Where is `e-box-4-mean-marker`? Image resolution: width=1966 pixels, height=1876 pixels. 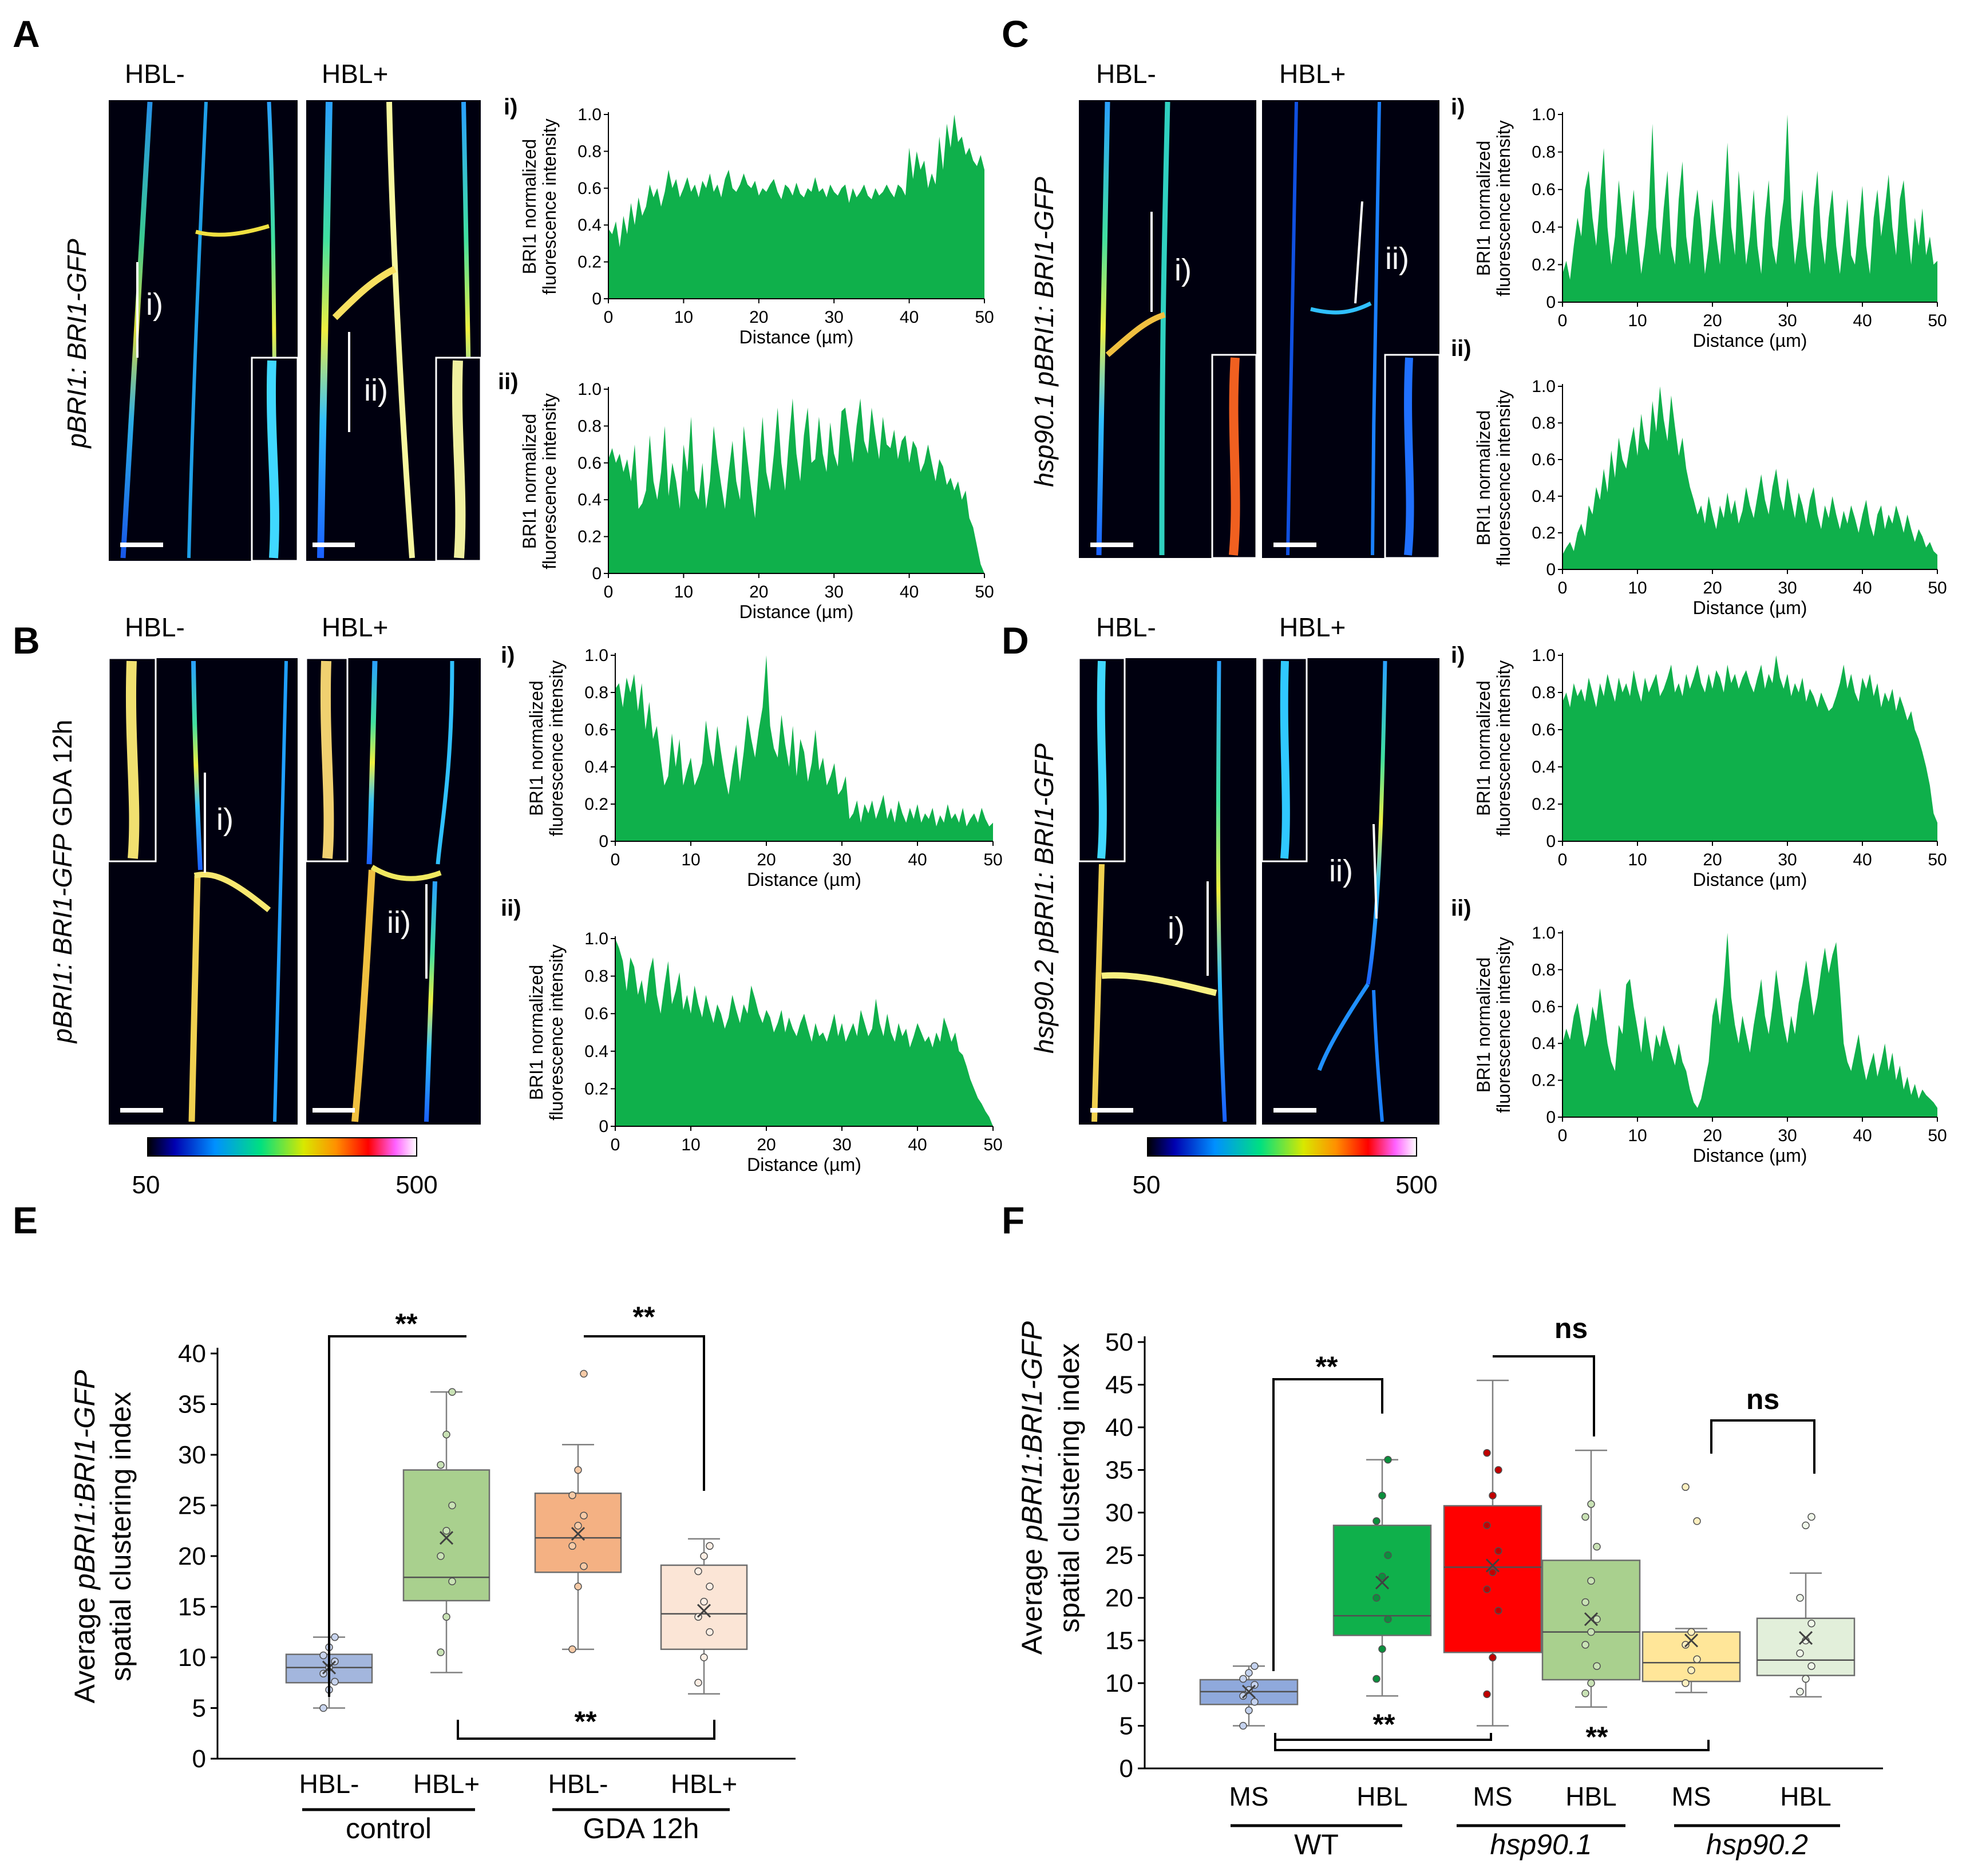 e-box-4-mean-marker is located at coordinates (704, 1611).